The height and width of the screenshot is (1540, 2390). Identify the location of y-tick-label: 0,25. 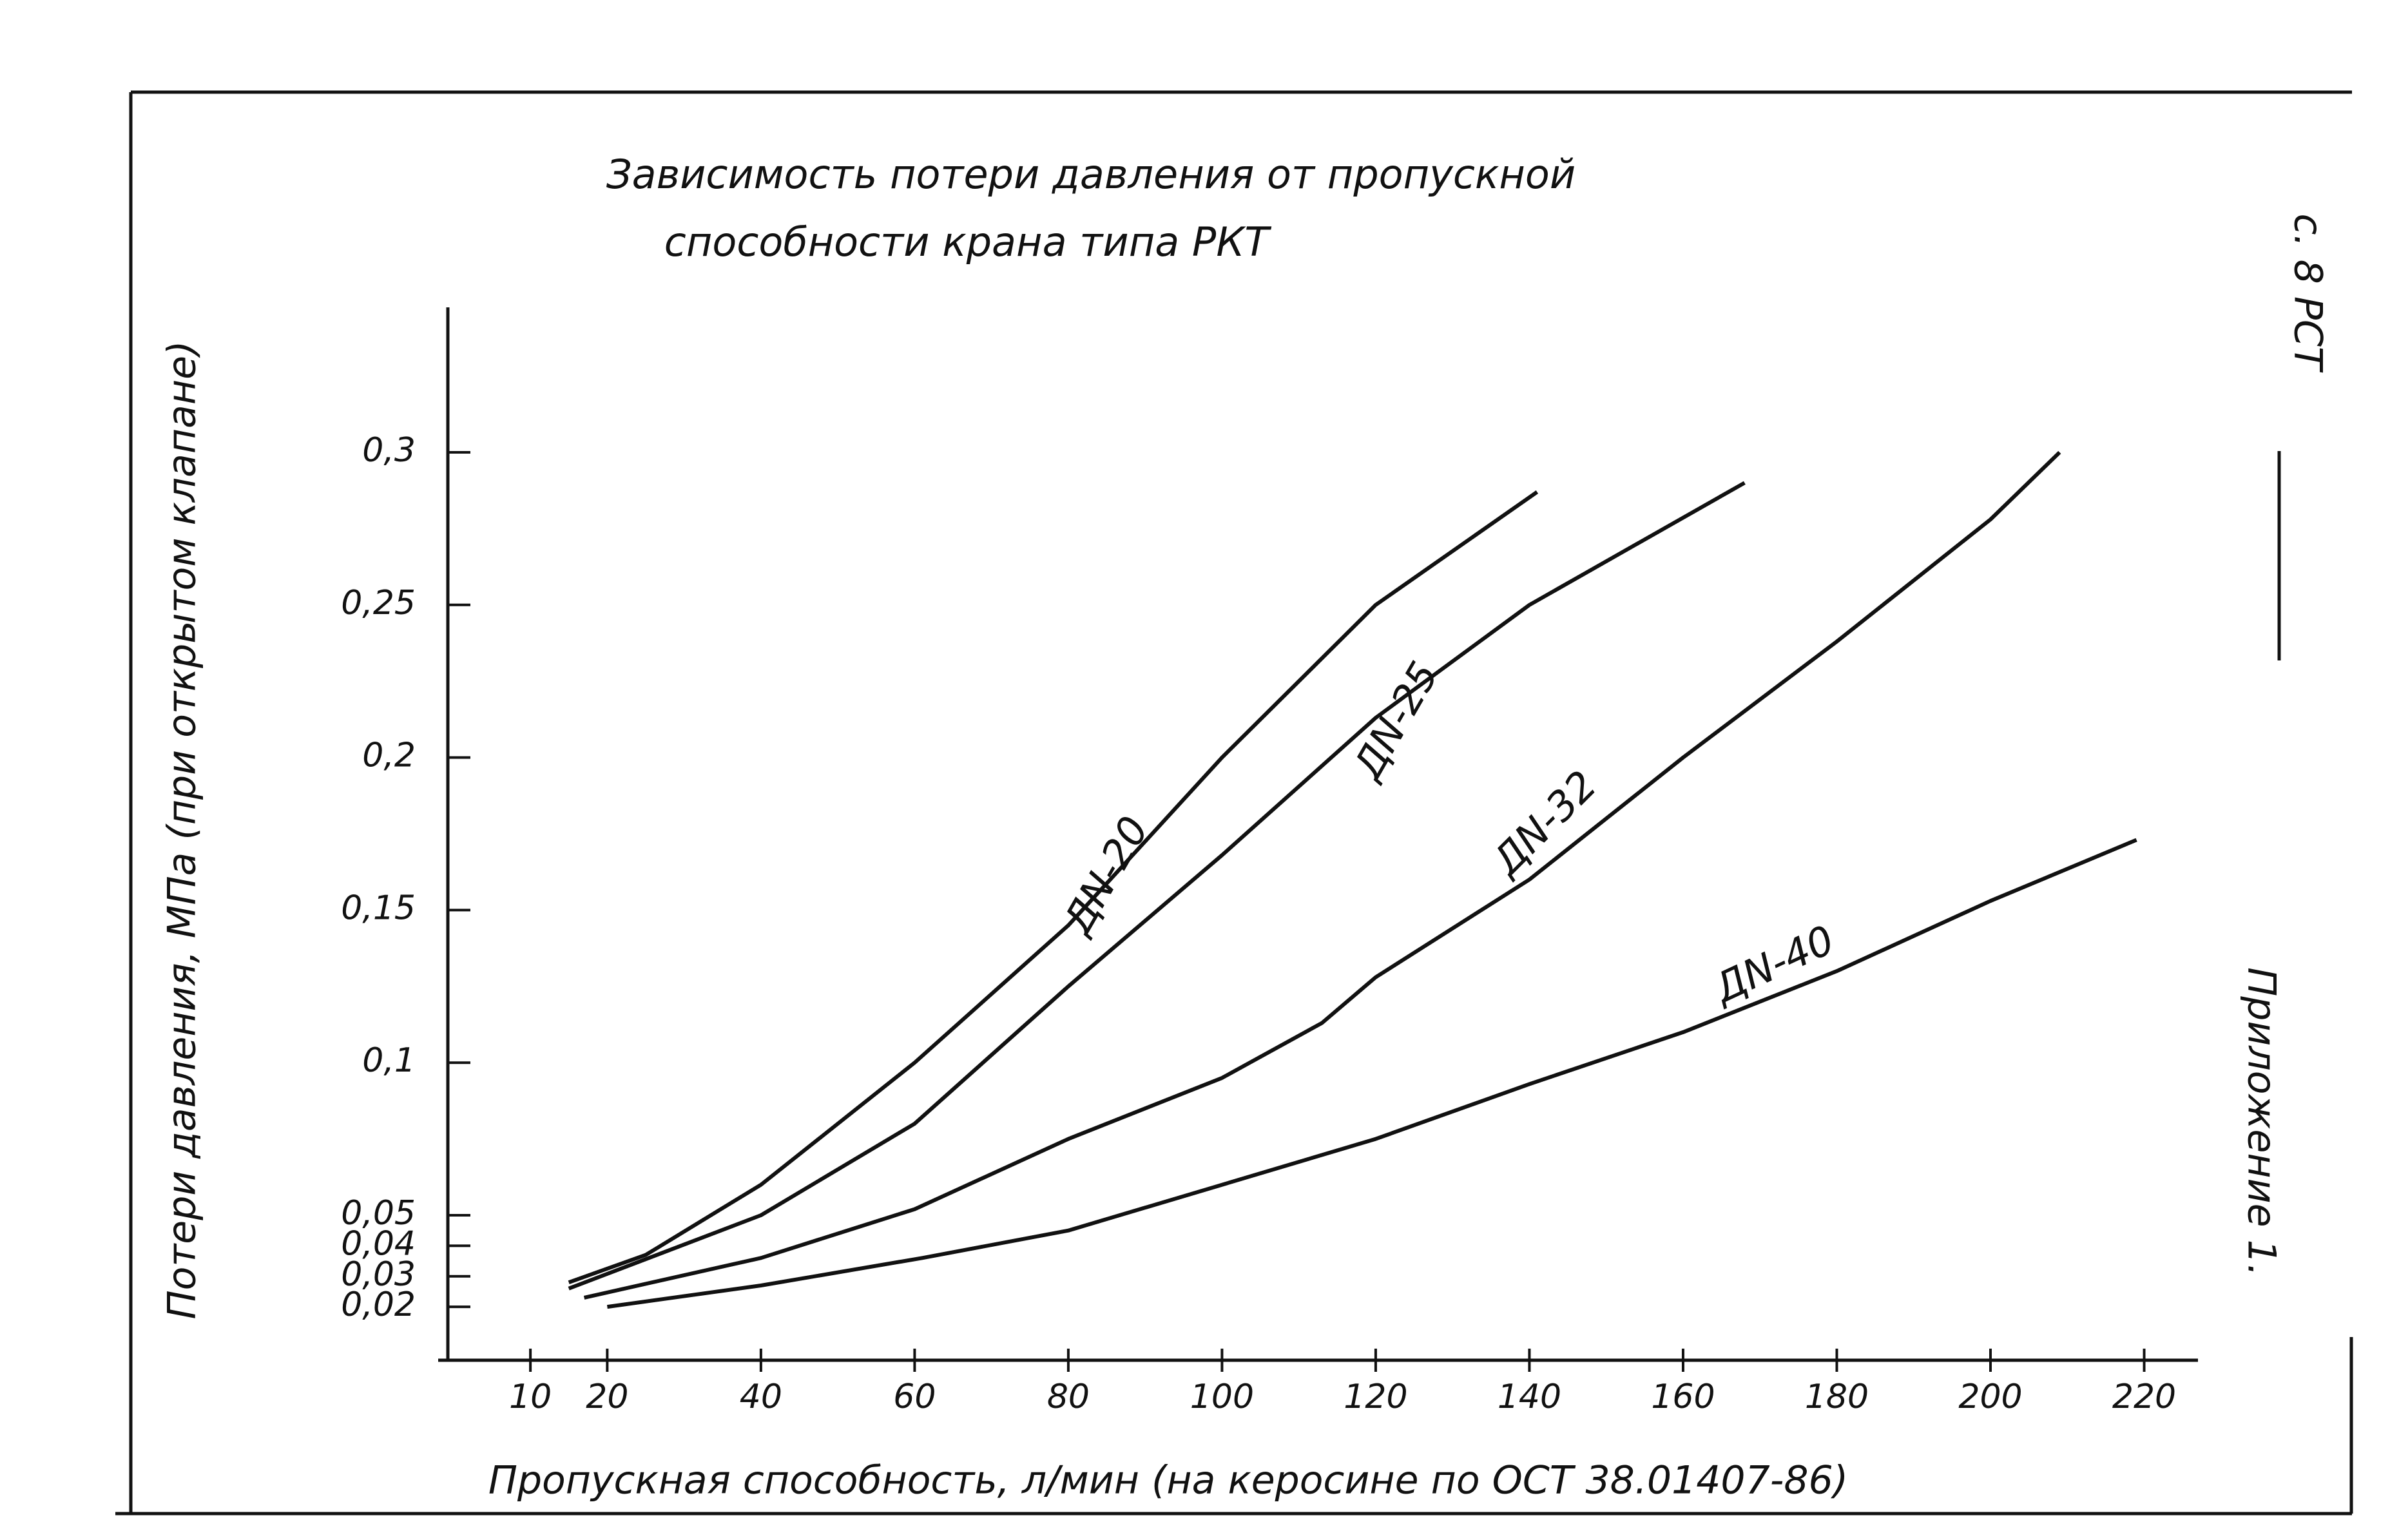
(378, 603).